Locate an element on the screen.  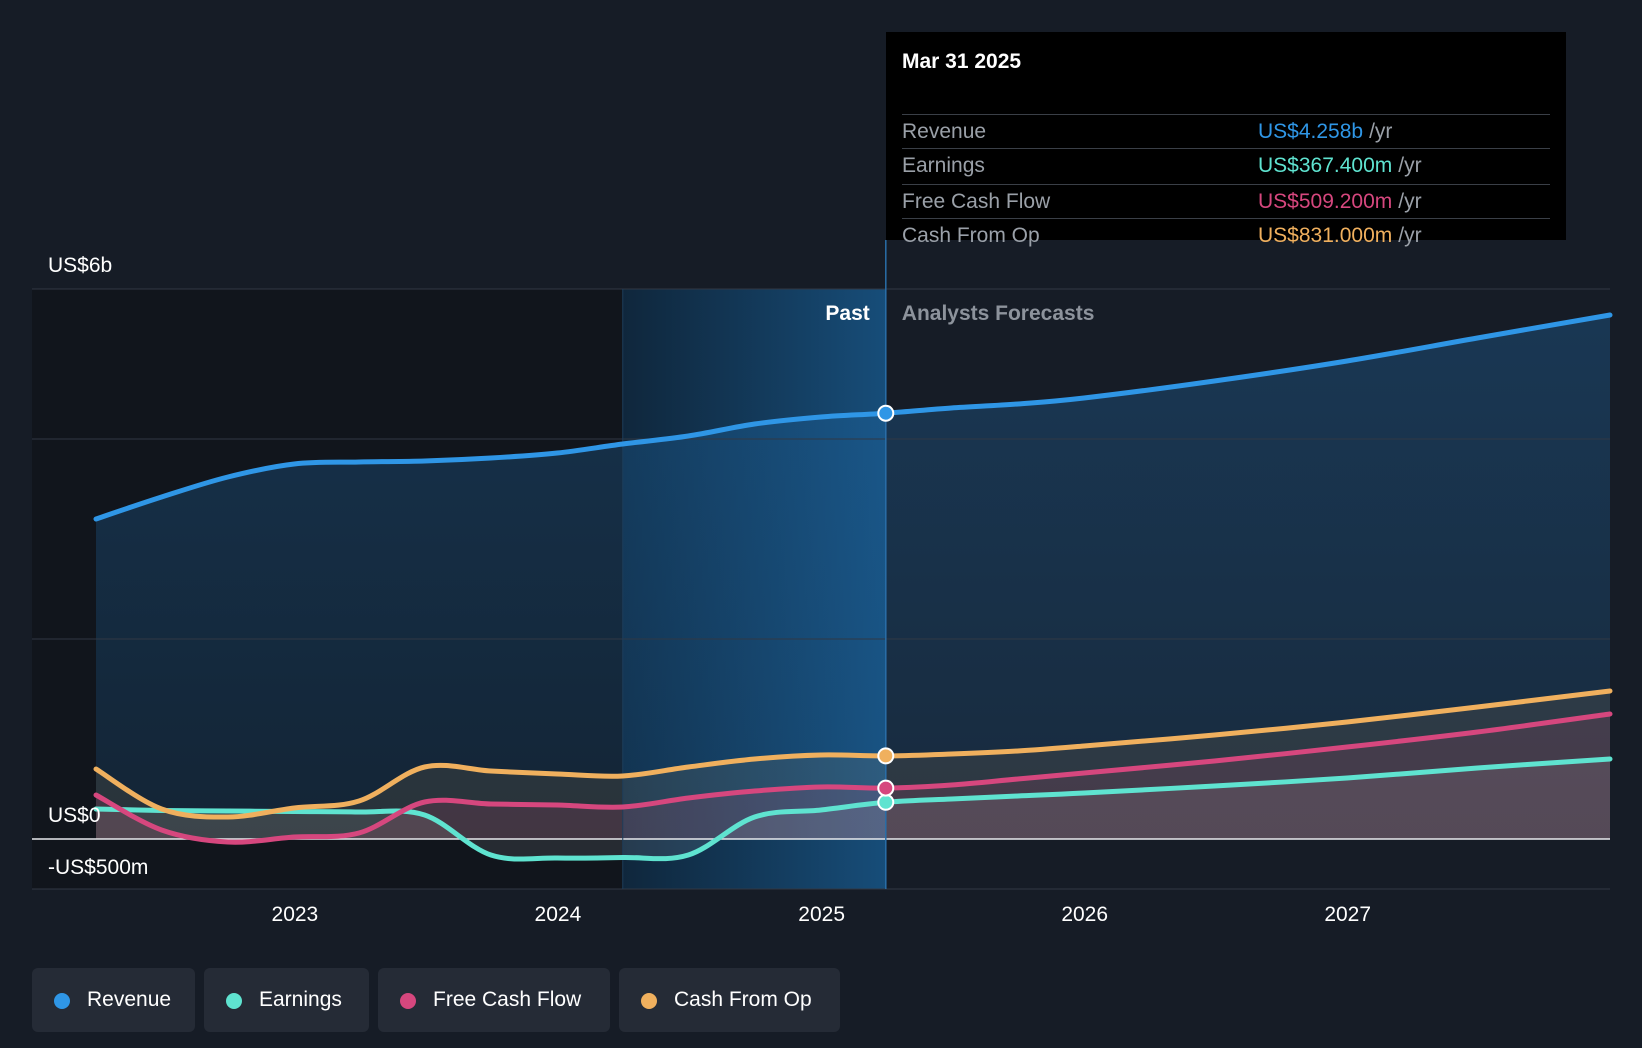
x-tick-label: 2024 is located at coordinates (558, 914).